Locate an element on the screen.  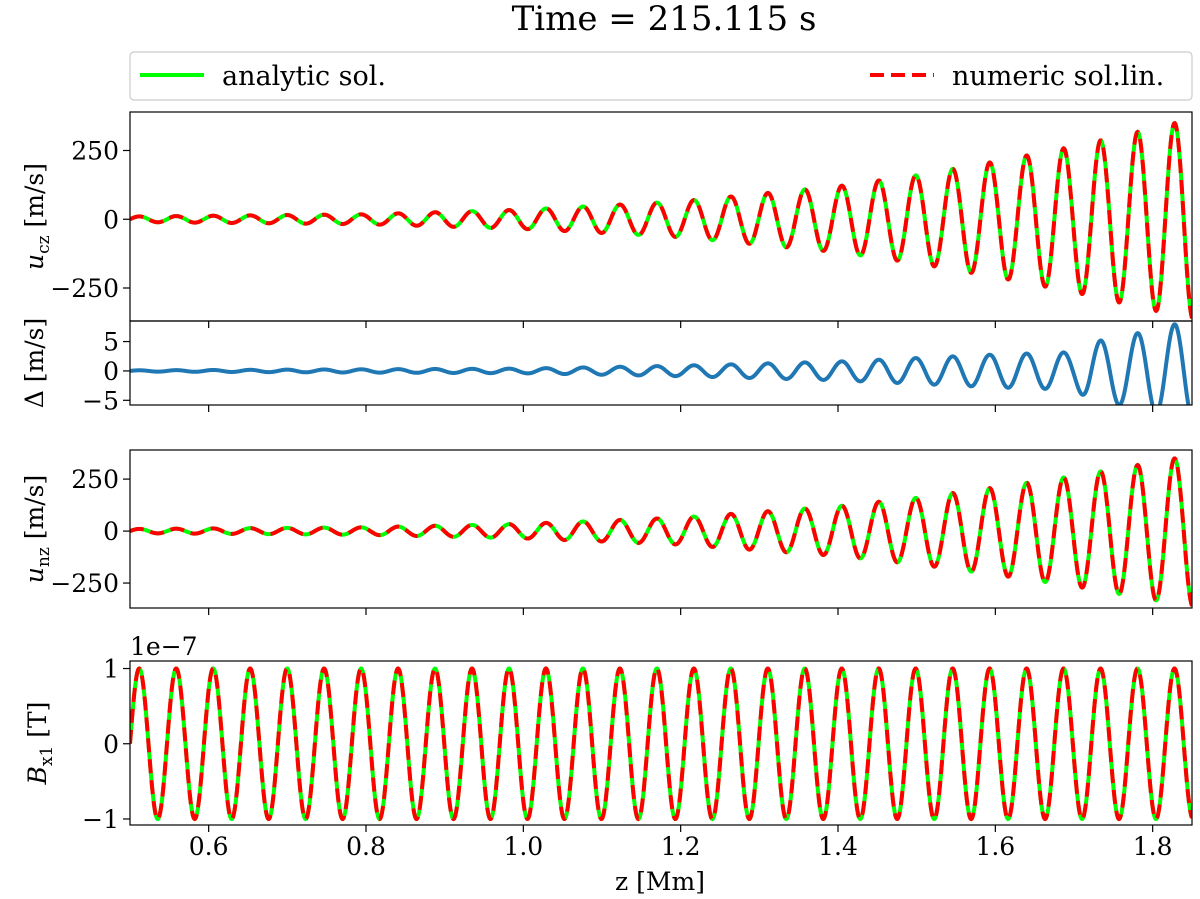
x-tick-label: 1.0 is located at coordinates (523, 846).